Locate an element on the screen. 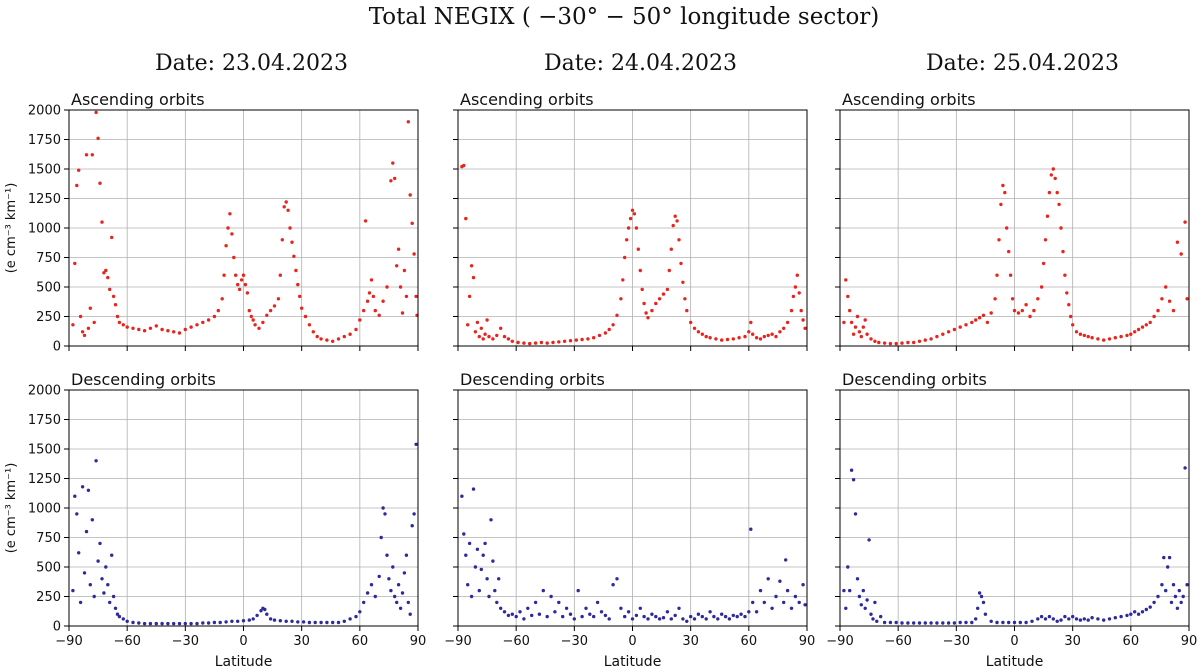  x-tick-label: 0 is located at coordinates (1014, 641).